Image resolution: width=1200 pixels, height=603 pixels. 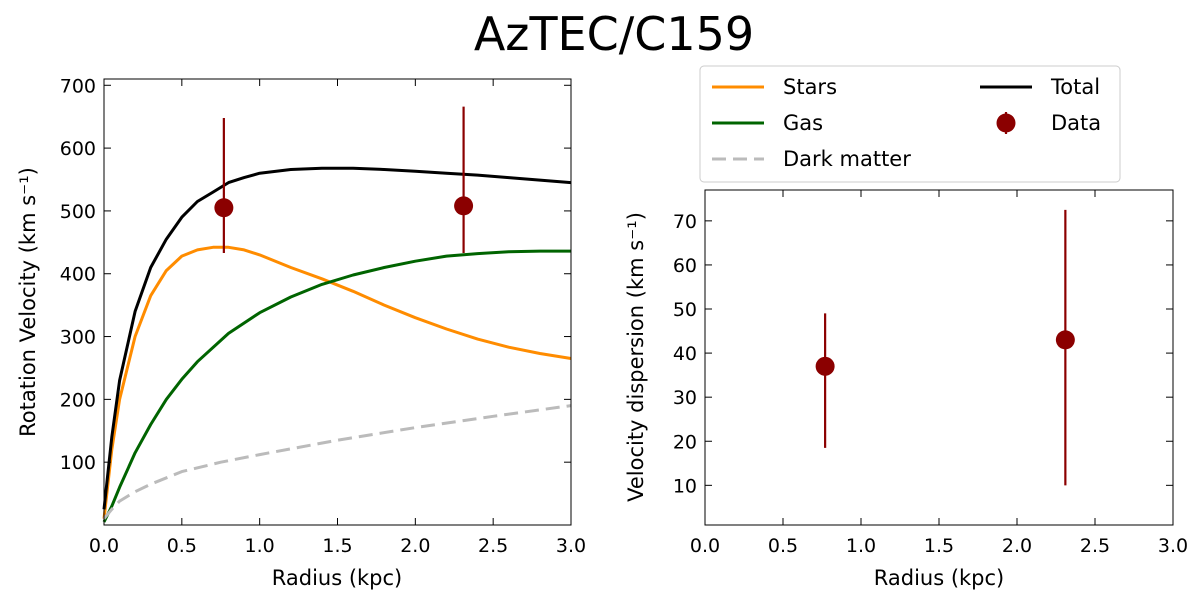 I want to click on legend-box, so click(x=910, y=124).